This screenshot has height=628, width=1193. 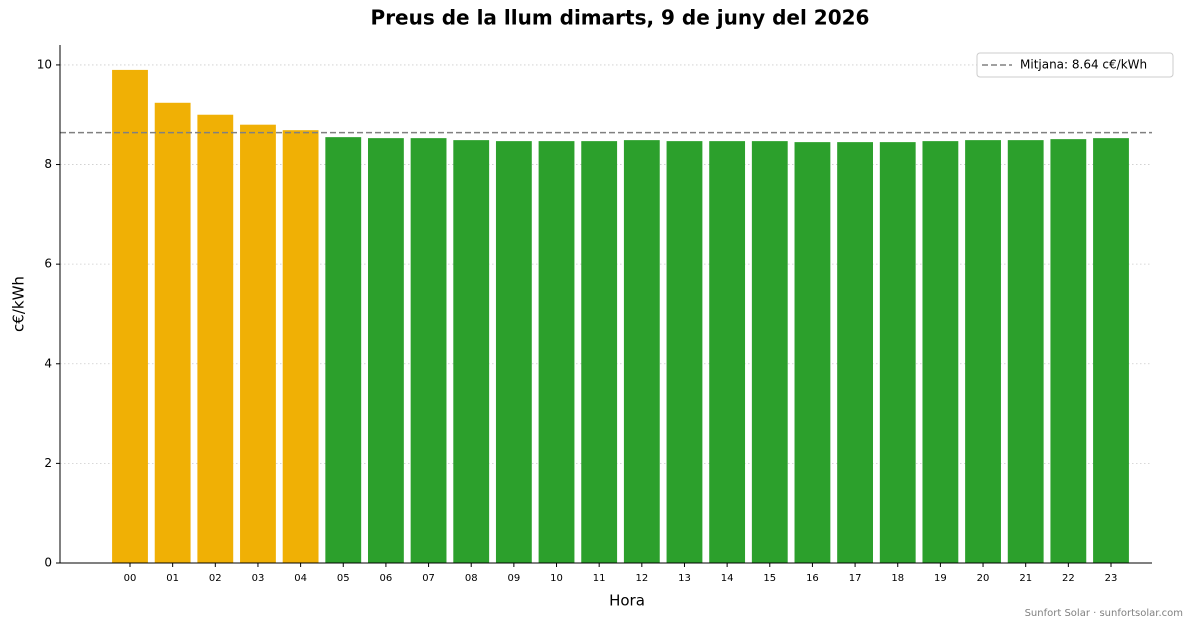 What do you see at coordinates (1104, 613) in the screenshot?
I see `footer: Sunfort Solar · sunfortsolar.com` at bounding box center [1104, 613].